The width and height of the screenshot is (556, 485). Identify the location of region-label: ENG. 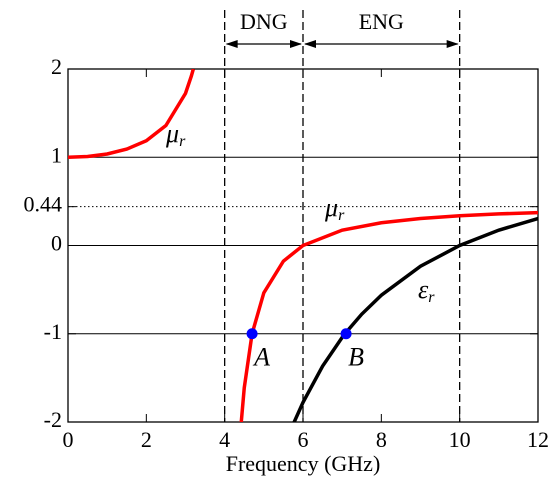
(381, 21).